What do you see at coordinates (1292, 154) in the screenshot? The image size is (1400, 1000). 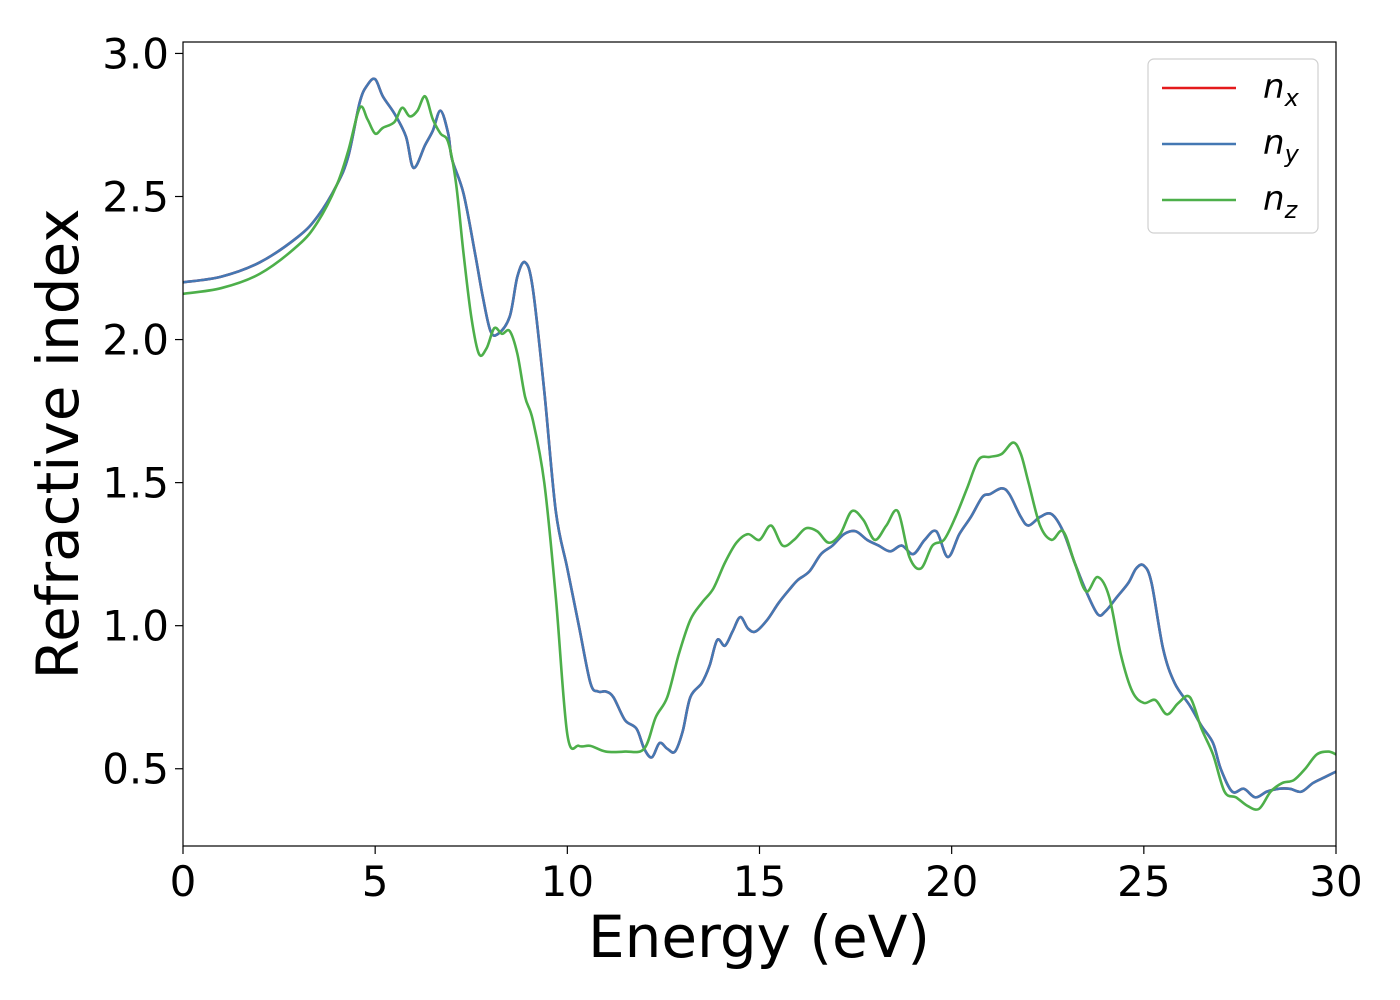 I see `legend-label-subscript: y` at bounding box center [1292, 154].